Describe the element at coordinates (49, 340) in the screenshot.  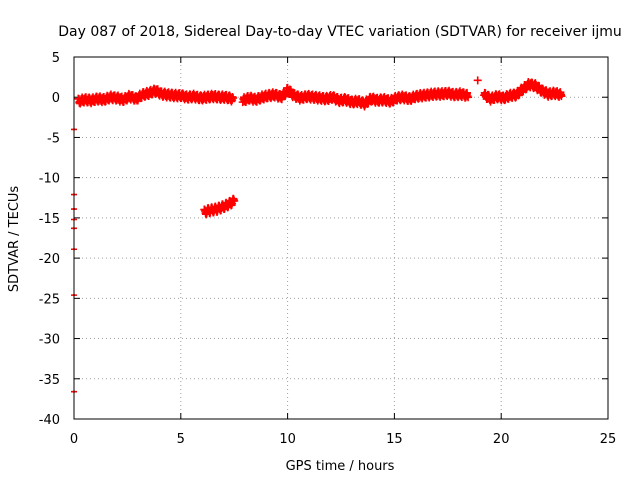
I see `y-tick-label: -30` at that location.